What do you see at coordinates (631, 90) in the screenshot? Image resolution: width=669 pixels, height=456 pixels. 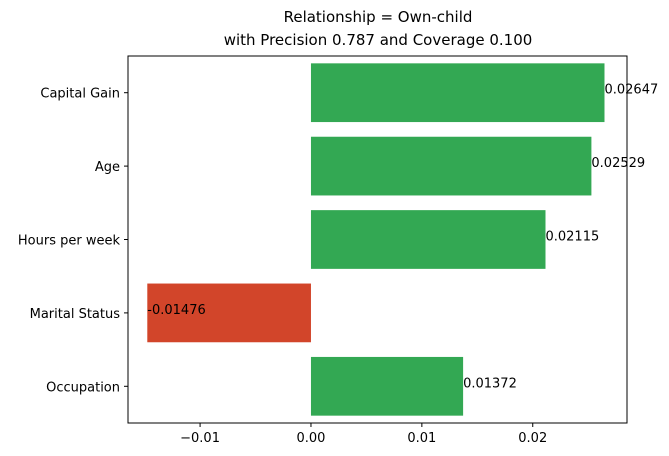 I see `bar-value-label-0: 0.02647` at bounding box center [631, 90].